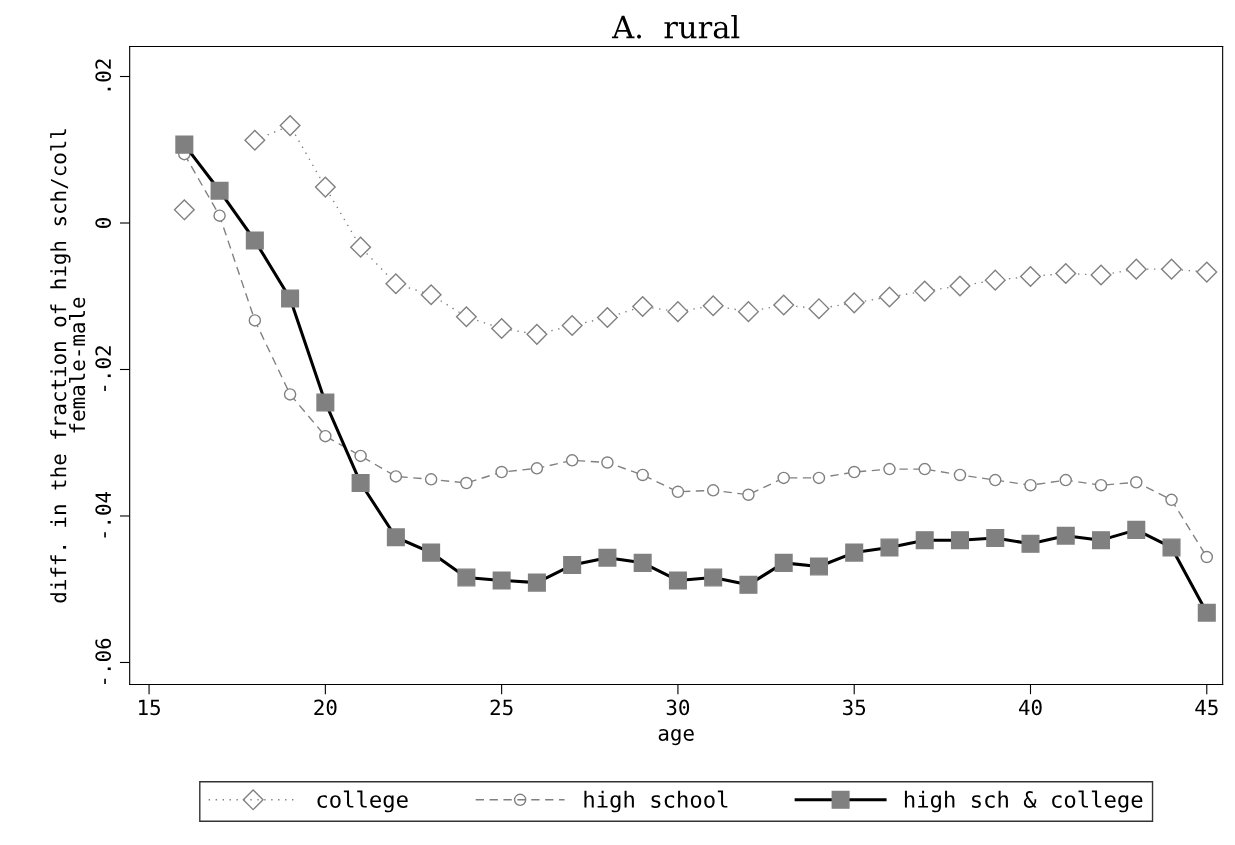 This screenshot has width=1235, height=845. Describe the element at coordinates (325, 707) in the screenshot. I see `x-tick-label: 20` at that location.